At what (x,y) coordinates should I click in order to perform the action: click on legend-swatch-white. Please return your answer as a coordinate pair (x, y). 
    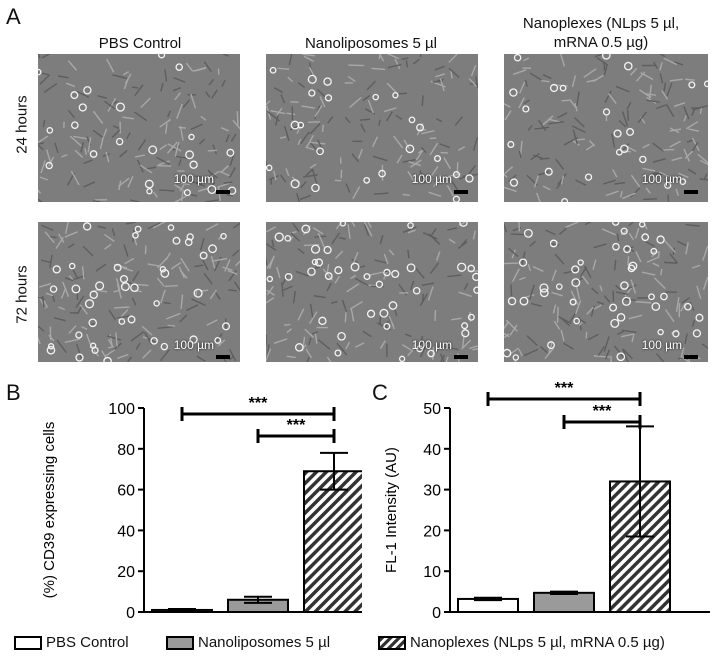
    Looking at the image, I should click on (28, 642).